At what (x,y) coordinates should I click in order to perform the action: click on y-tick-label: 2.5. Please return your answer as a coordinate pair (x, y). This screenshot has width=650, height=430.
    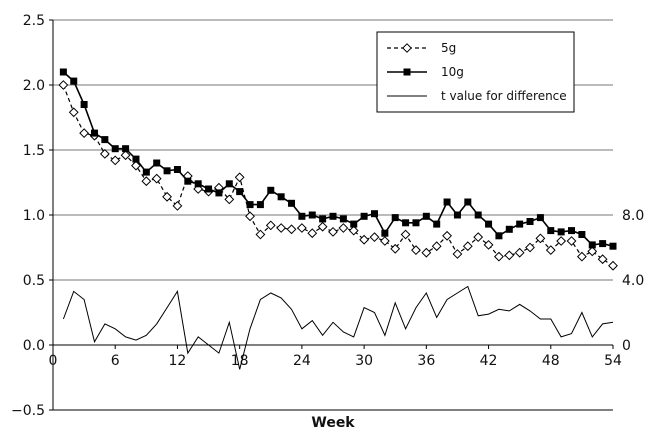
    Looking at the image, I should click on (34, 21).